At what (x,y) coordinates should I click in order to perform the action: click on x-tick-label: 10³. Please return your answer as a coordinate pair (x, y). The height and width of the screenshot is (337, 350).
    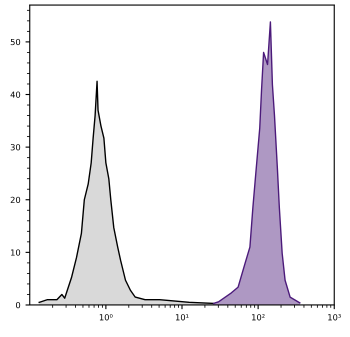
    Looking at the image, I should click on (334, 317).